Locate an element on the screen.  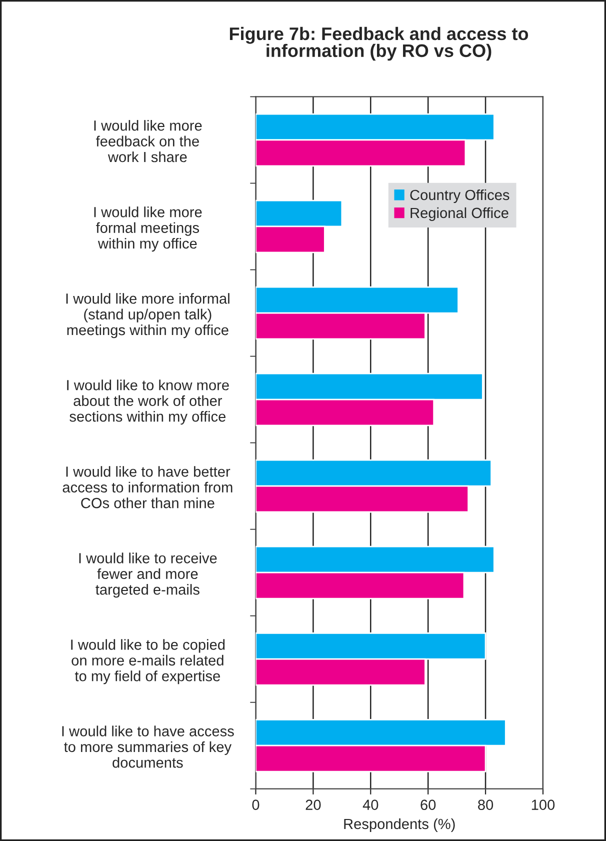
legend-label: Regional Office is located at coordinates (459, 214).